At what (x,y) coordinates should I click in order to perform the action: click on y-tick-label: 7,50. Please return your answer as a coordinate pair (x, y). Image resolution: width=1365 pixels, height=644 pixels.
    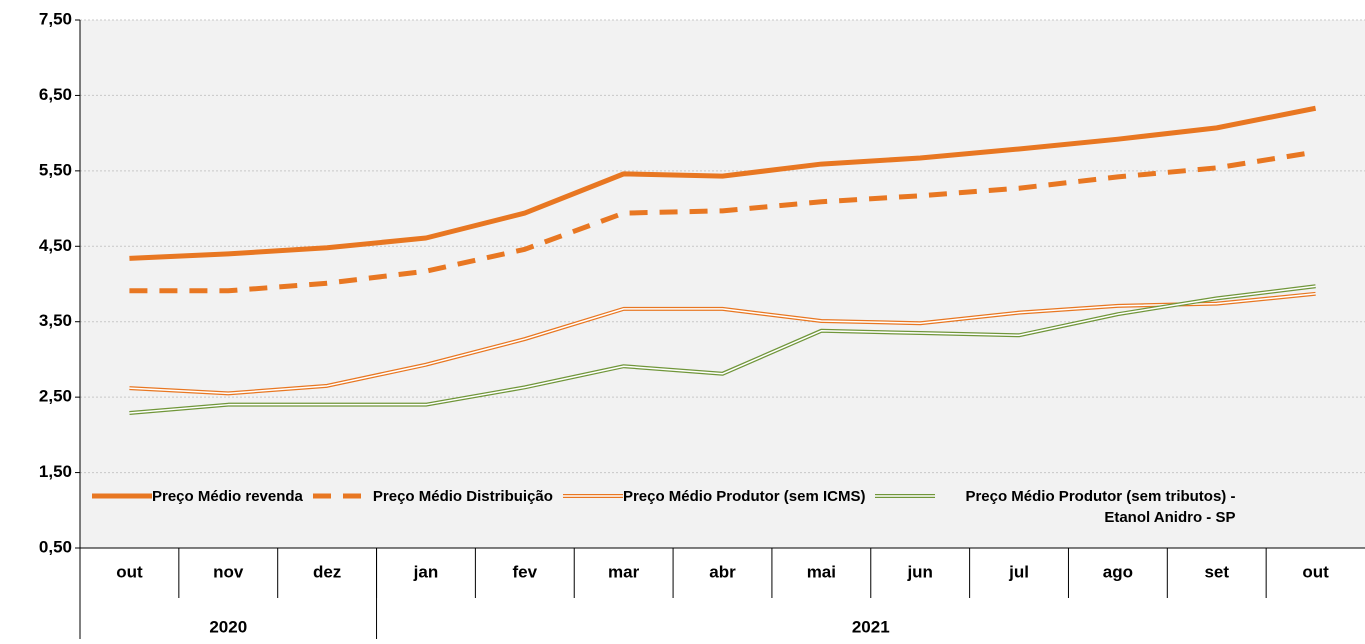
    Looking at the image, I should click on (55, 18).